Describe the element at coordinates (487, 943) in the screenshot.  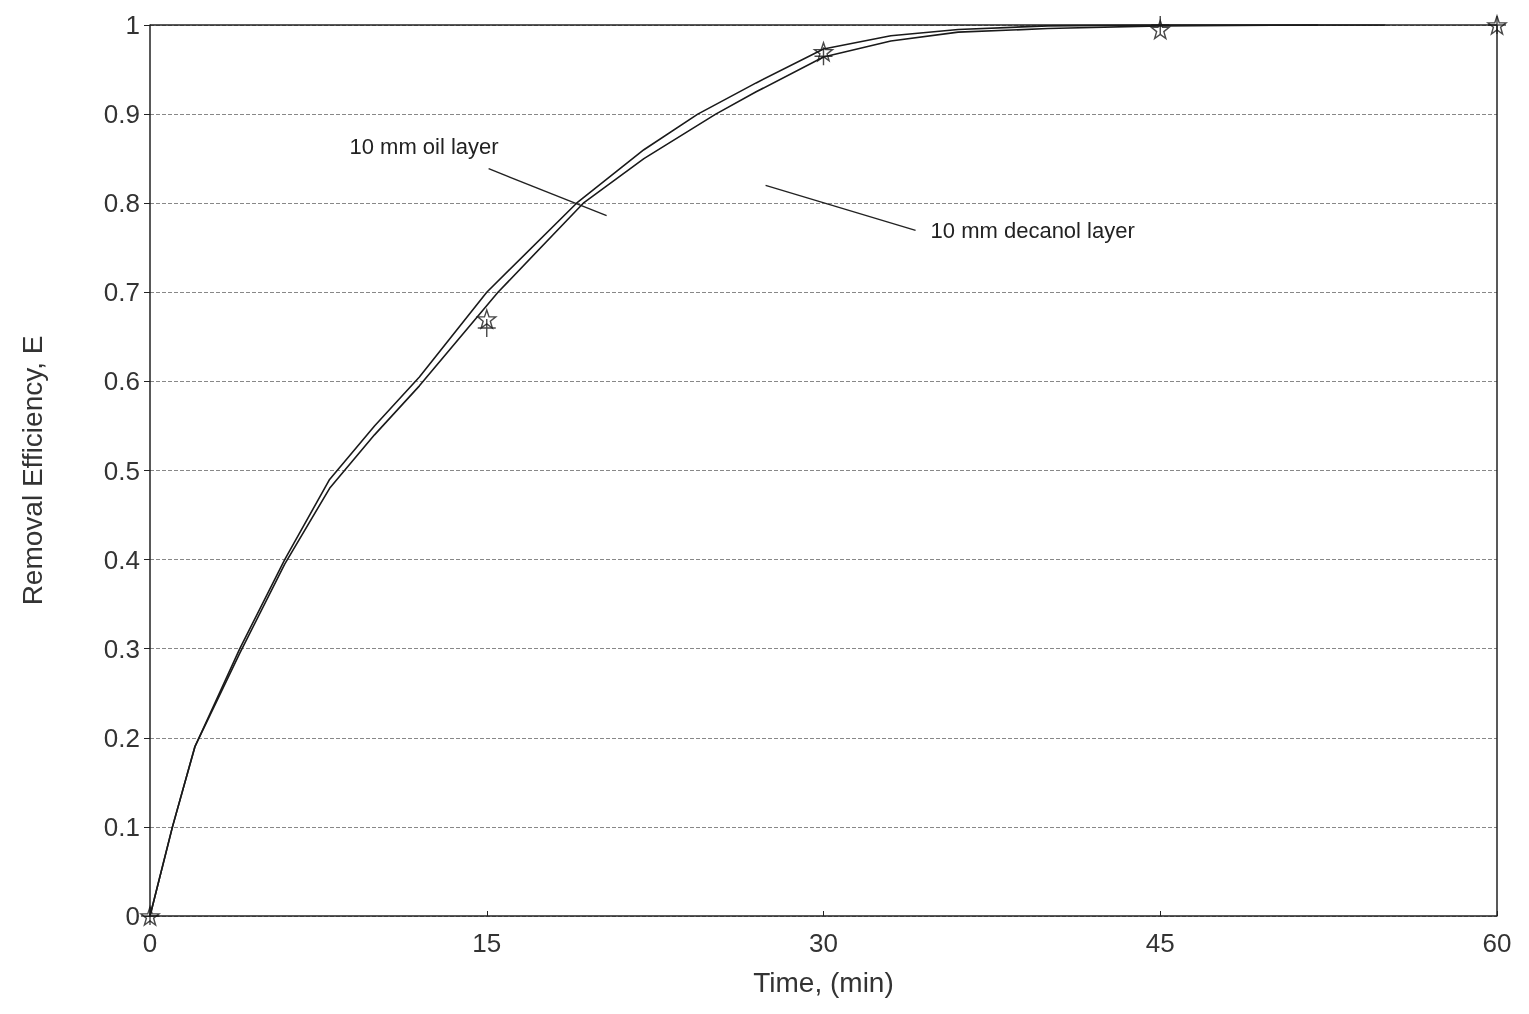
I see `x-tick-label: 15` at that location.